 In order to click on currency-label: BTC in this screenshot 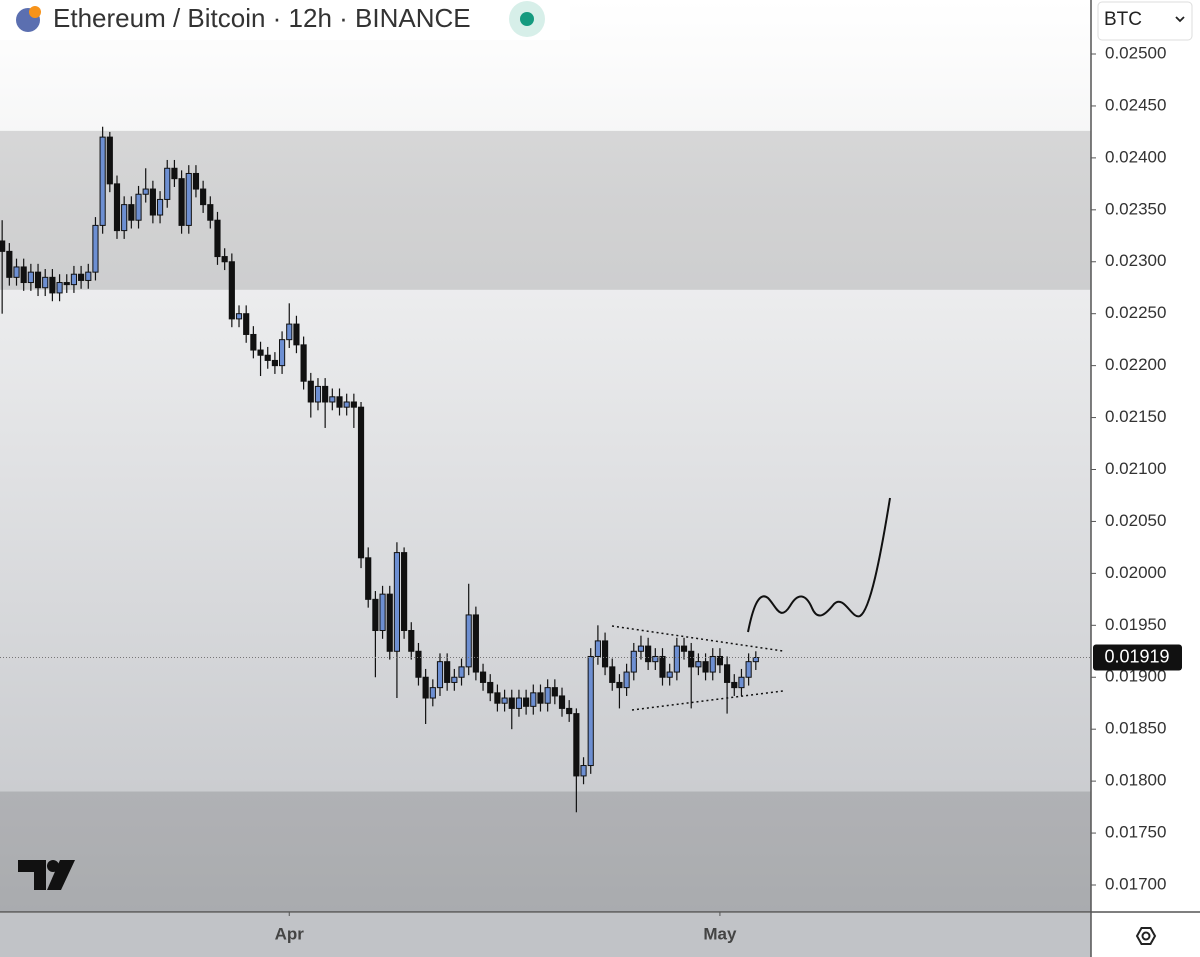, I will do `click(1123, 19)`.